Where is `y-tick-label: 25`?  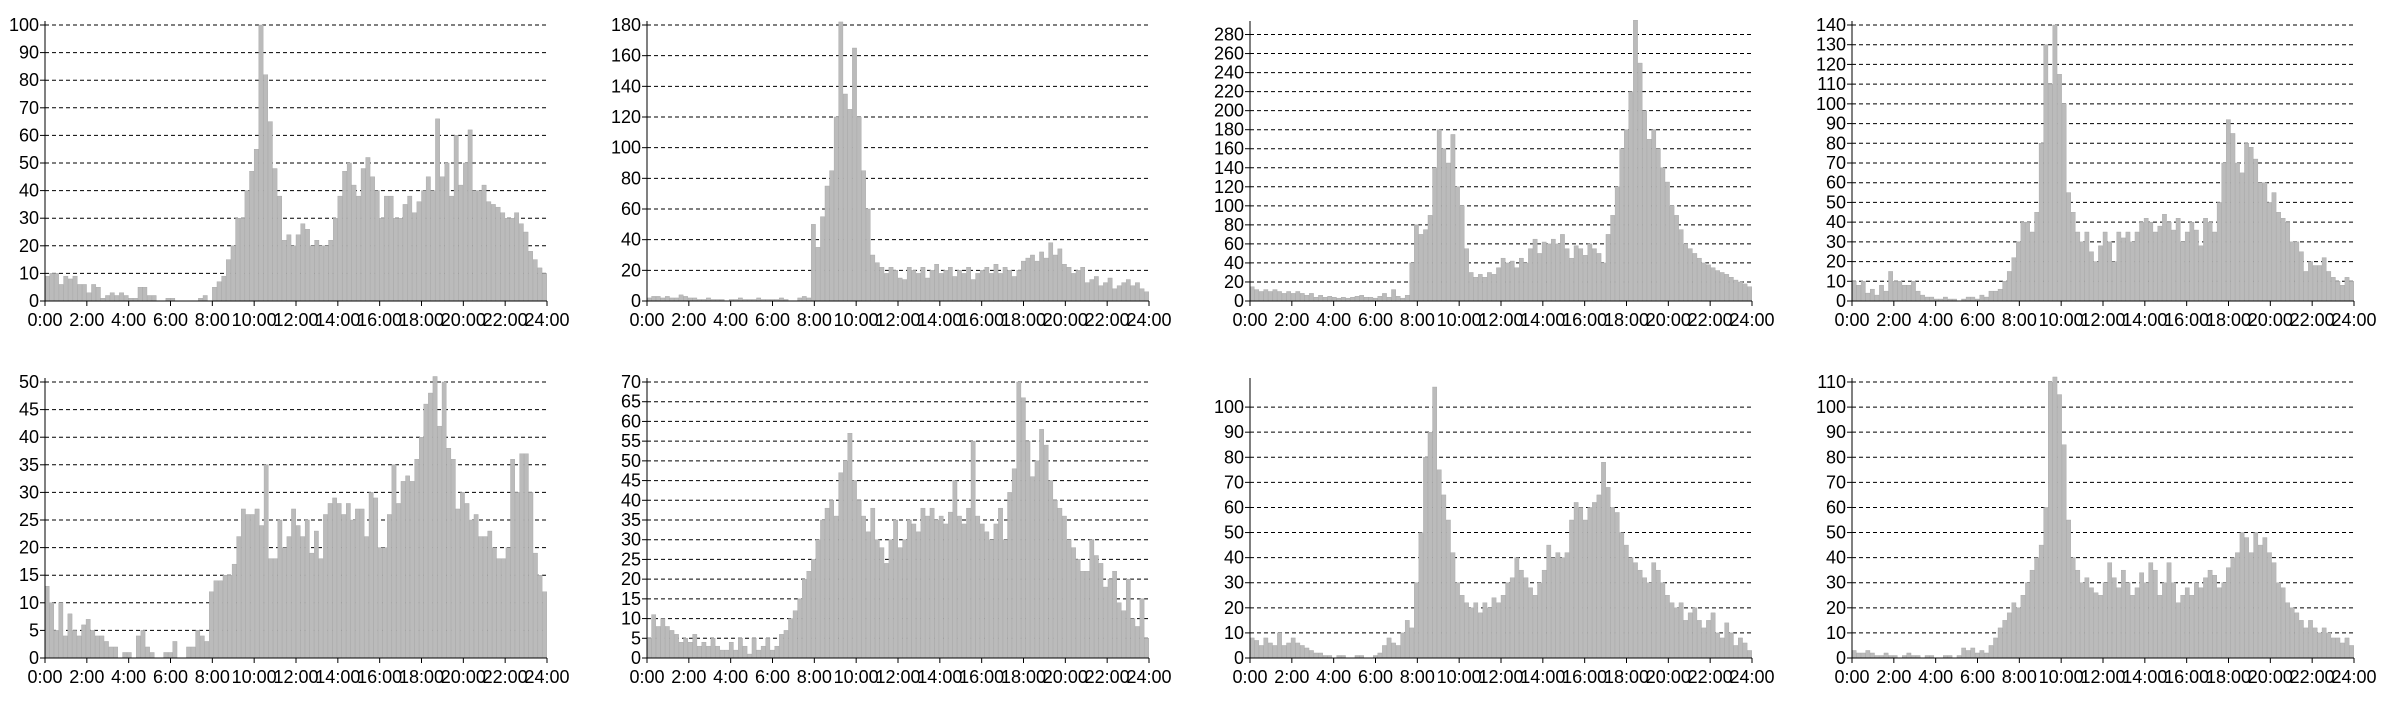 y-tick-label: 25 is located at coordinates (29, 520).